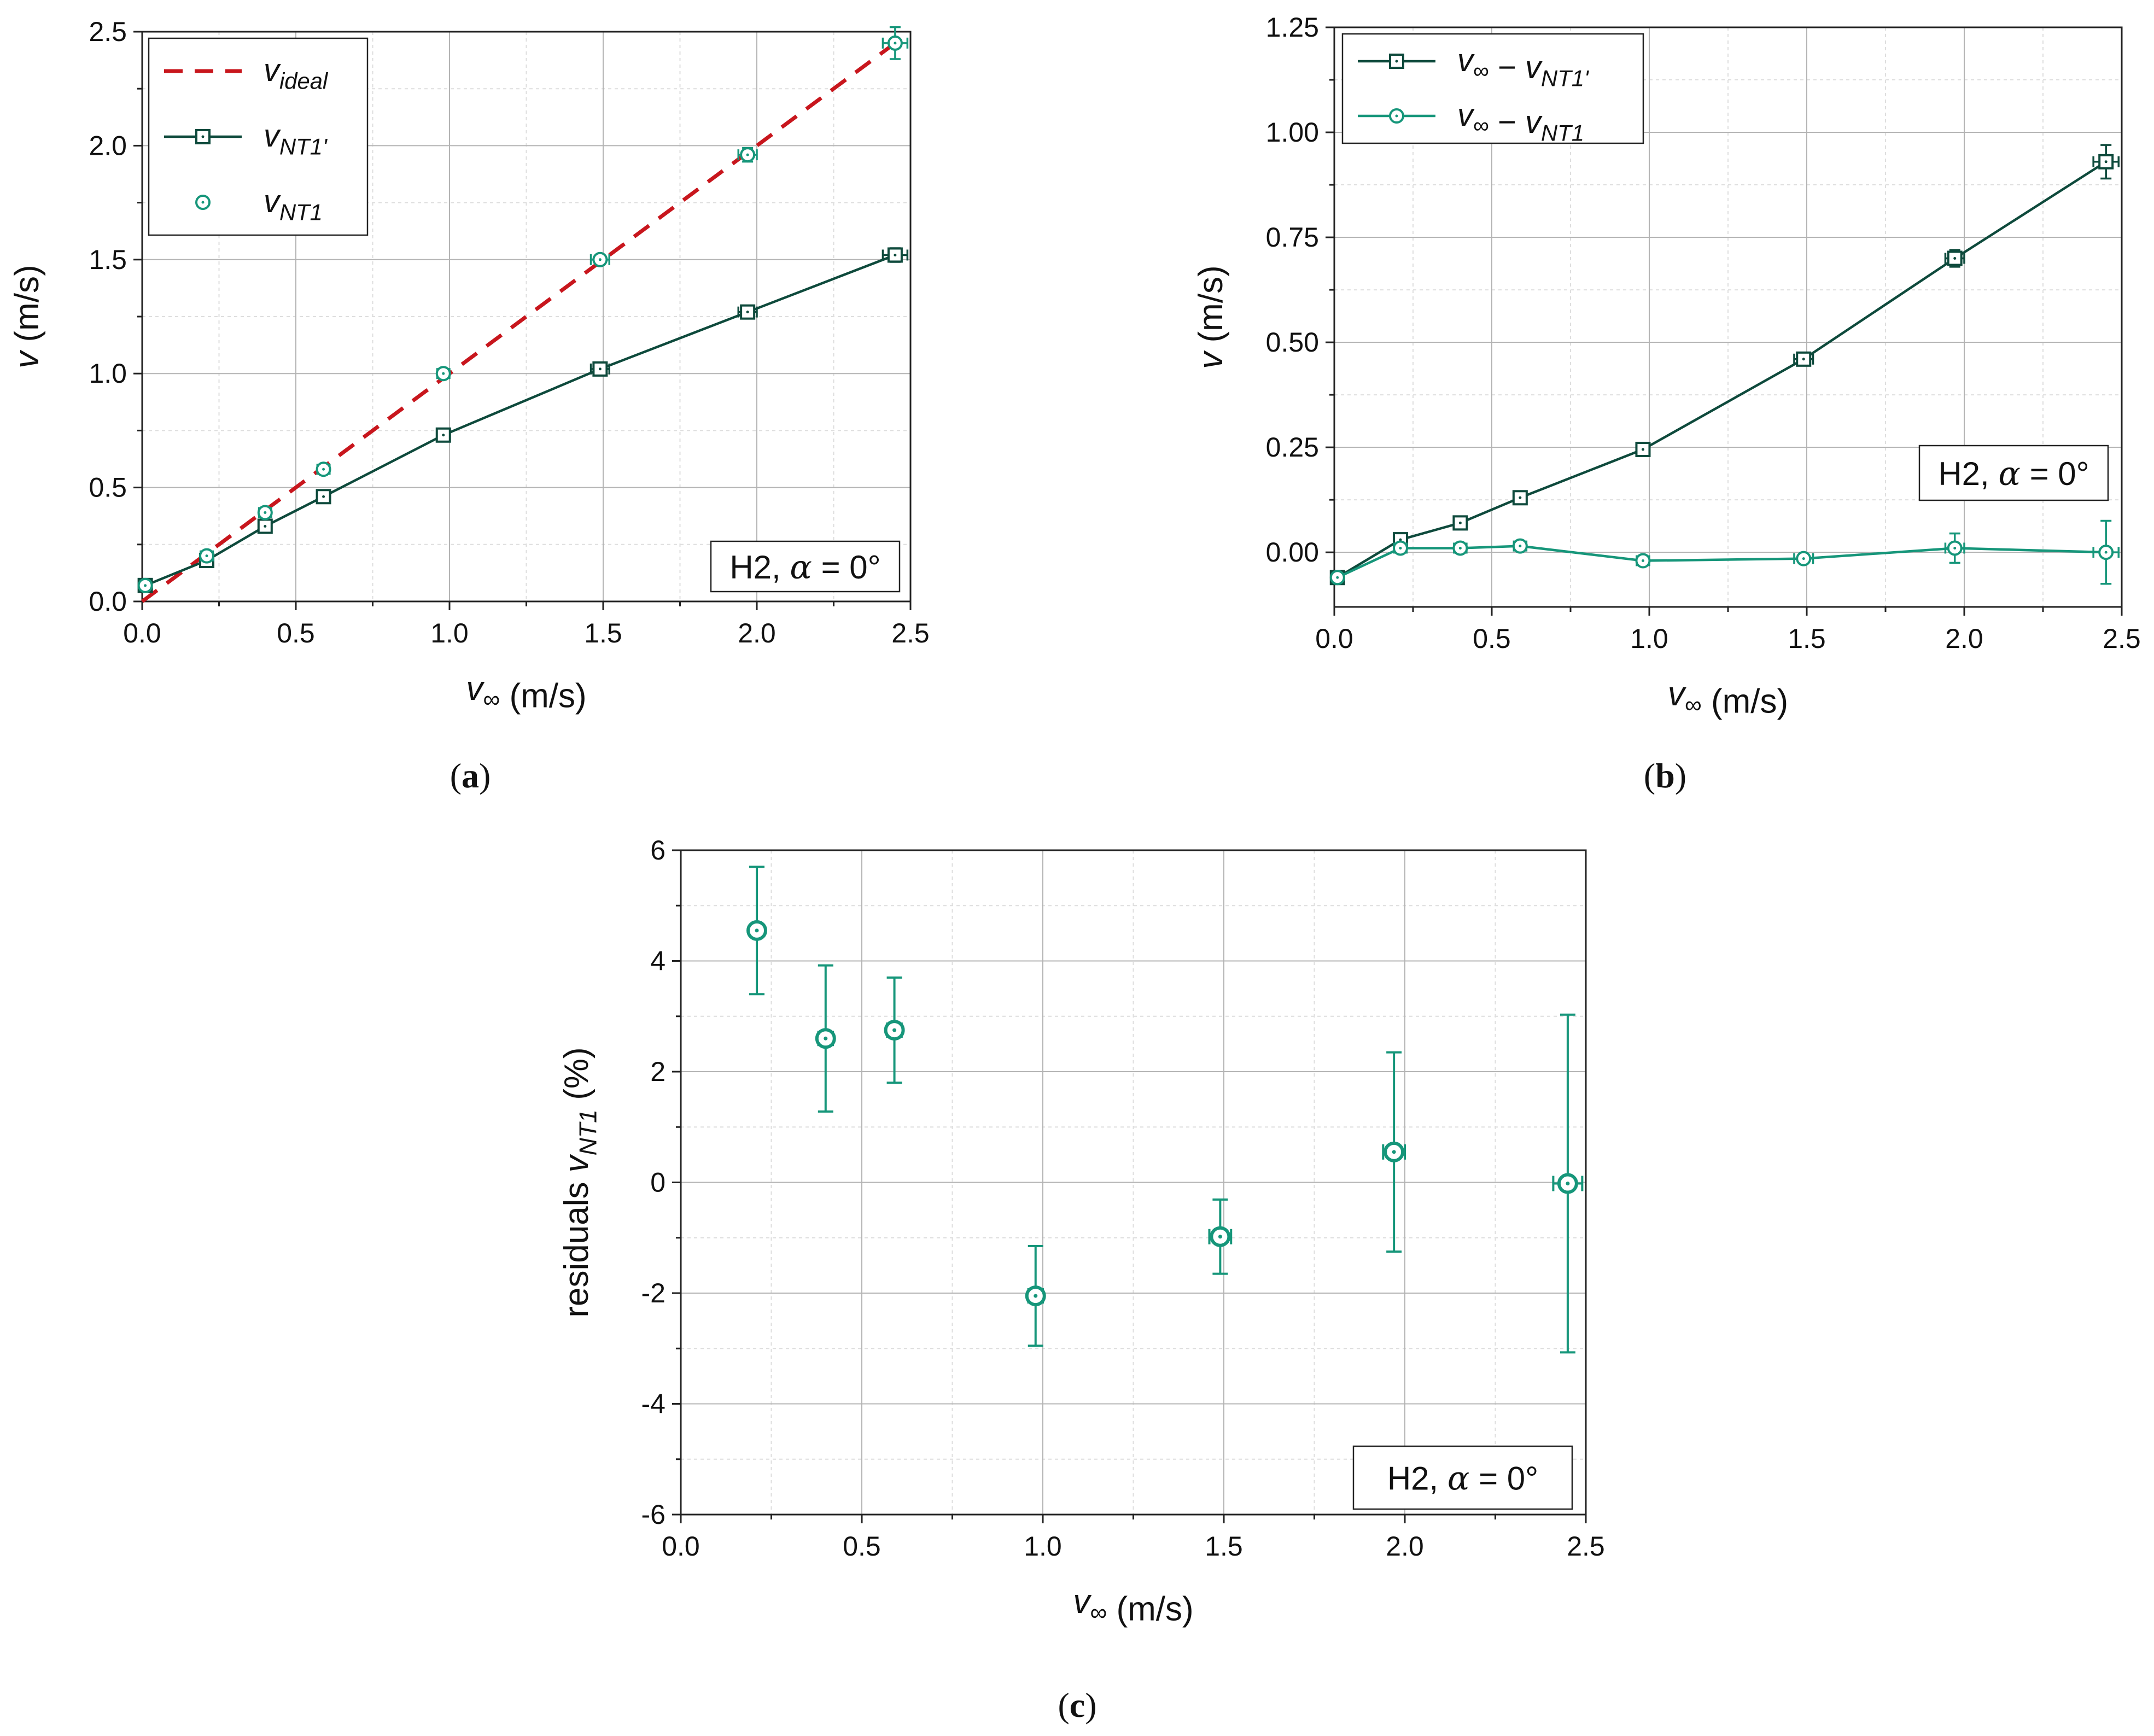 This screenshot has width=2154, height=1736. Describe the element at coordinates (658, 1182) in the screenshot. I see `y-tick-label: 0` at that location.